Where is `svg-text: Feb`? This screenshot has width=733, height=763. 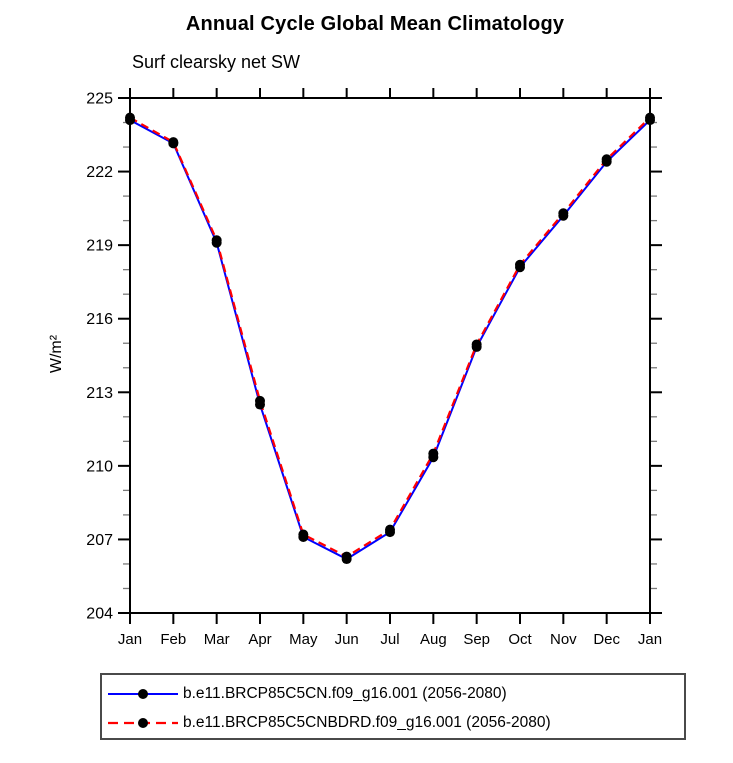 svg-text: Feb is located at coordinates (173, 639).